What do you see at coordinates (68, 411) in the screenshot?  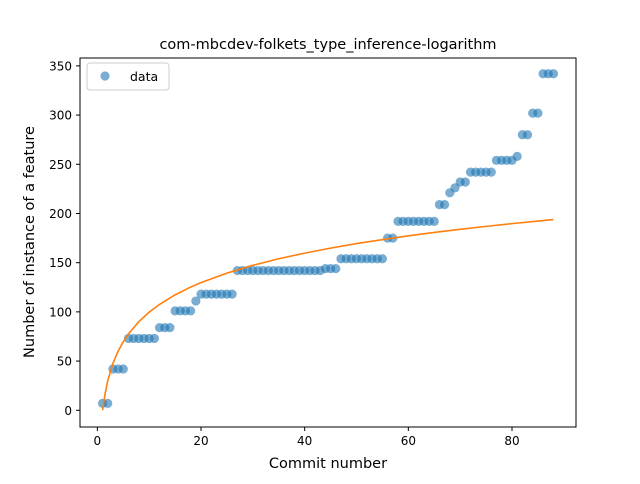 I see `y-tick-label: 0` at bounding box center [68, 411].